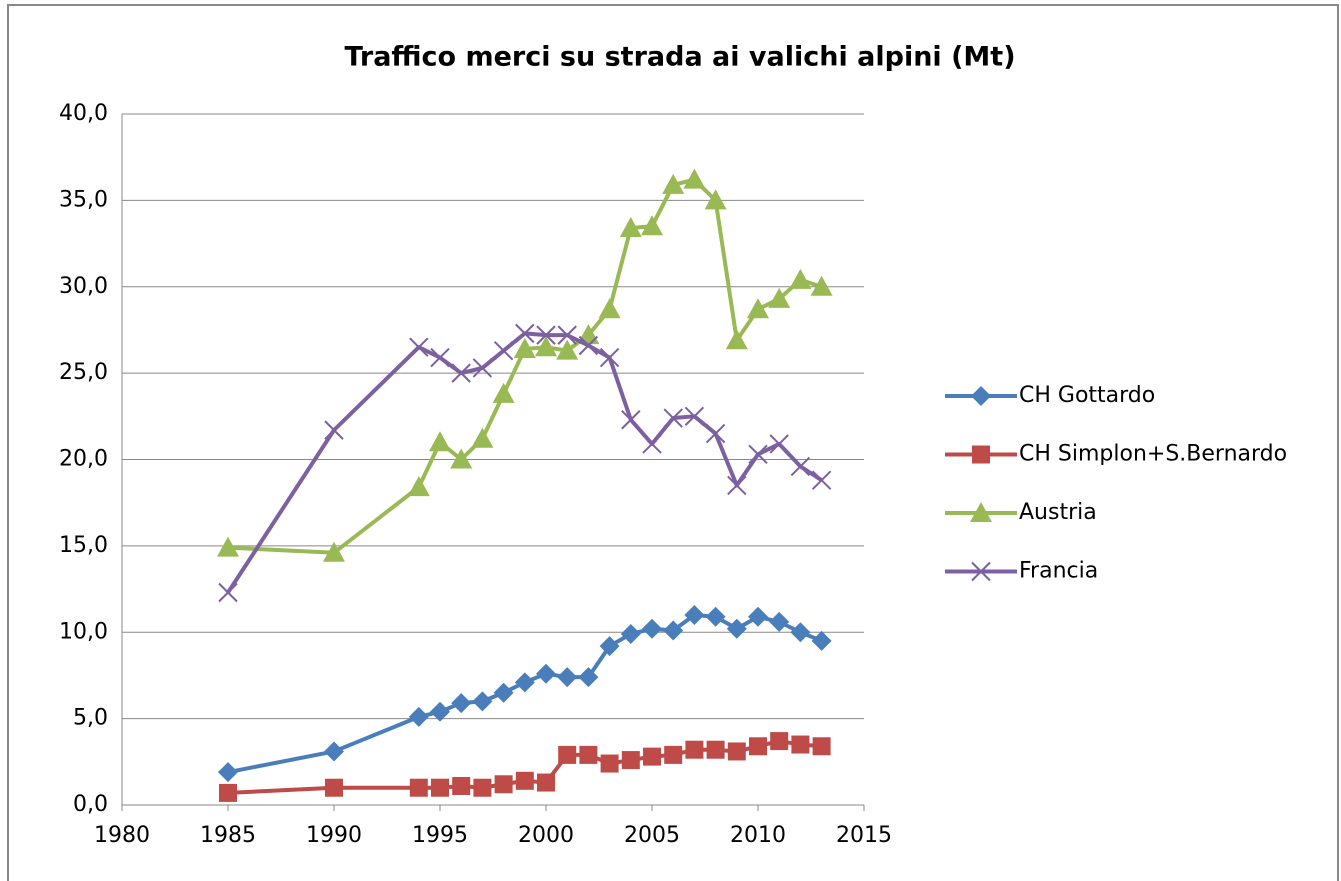 The width and height of the screenshot is (1341, 881). I want to click on y-tick-label: 40,0, so click(83, 113).